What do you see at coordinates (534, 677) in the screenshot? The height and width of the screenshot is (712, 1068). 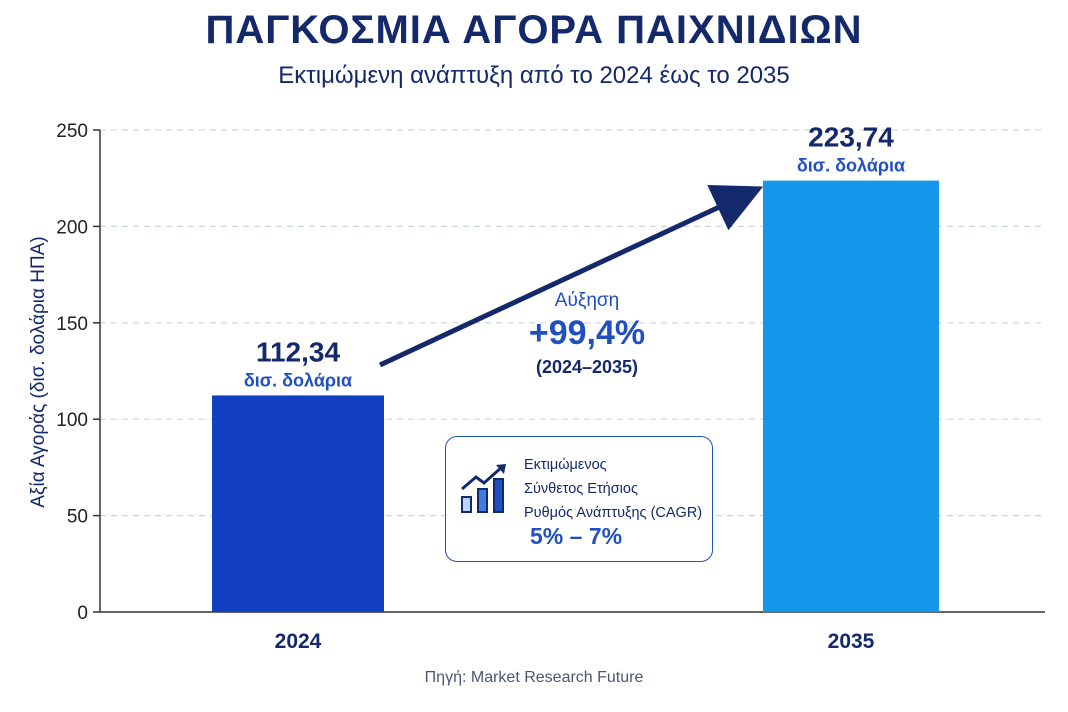 I see `source-note: Πηγή: Market Research Future` at bounding box center [534, 677].